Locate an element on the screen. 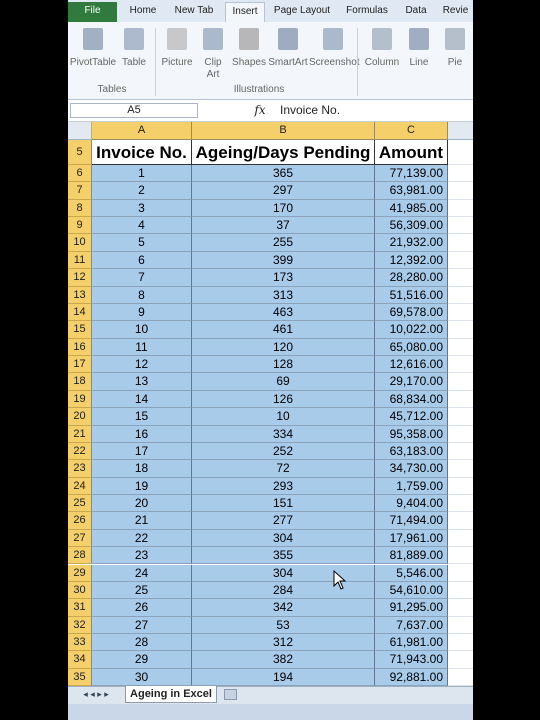 The width and height of the screenshot is (540, 720). cell: 255 is located at coordinates (283, 243).